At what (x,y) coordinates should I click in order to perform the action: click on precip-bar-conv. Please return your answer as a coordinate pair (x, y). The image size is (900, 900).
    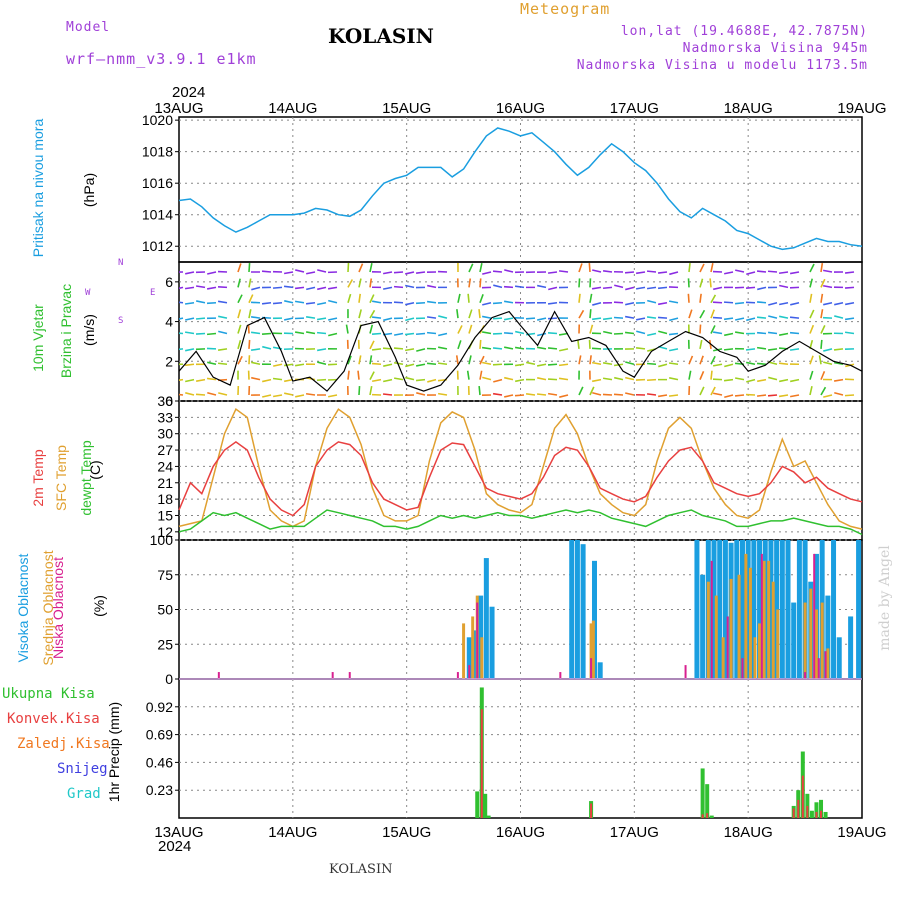
    Looking at the image, I should click on (591, 810).